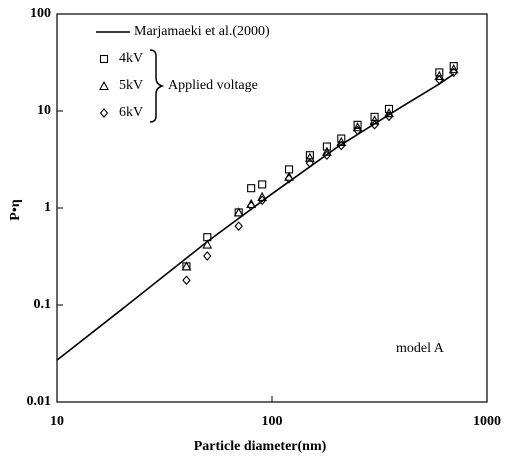  I want to click on legend-label: 4kV, so click(131, 58).